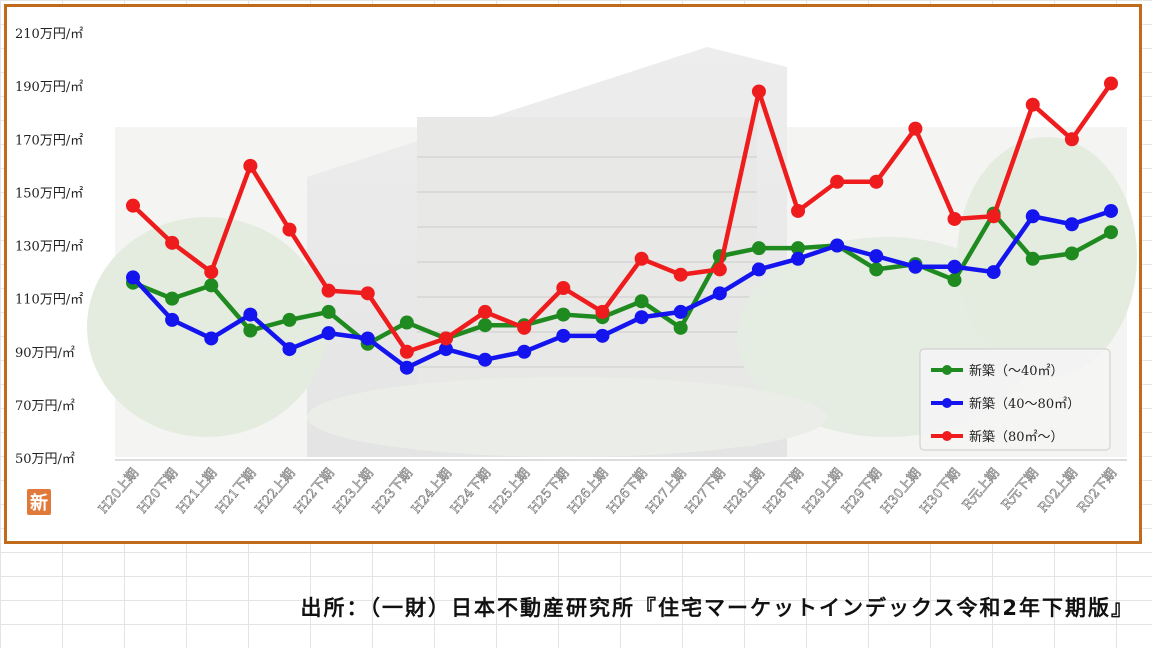 Image resolution: width=1152 pixels, height=648 pixels. I want to click on y-tick-label: 110万円/㎡, so click(49, 300).